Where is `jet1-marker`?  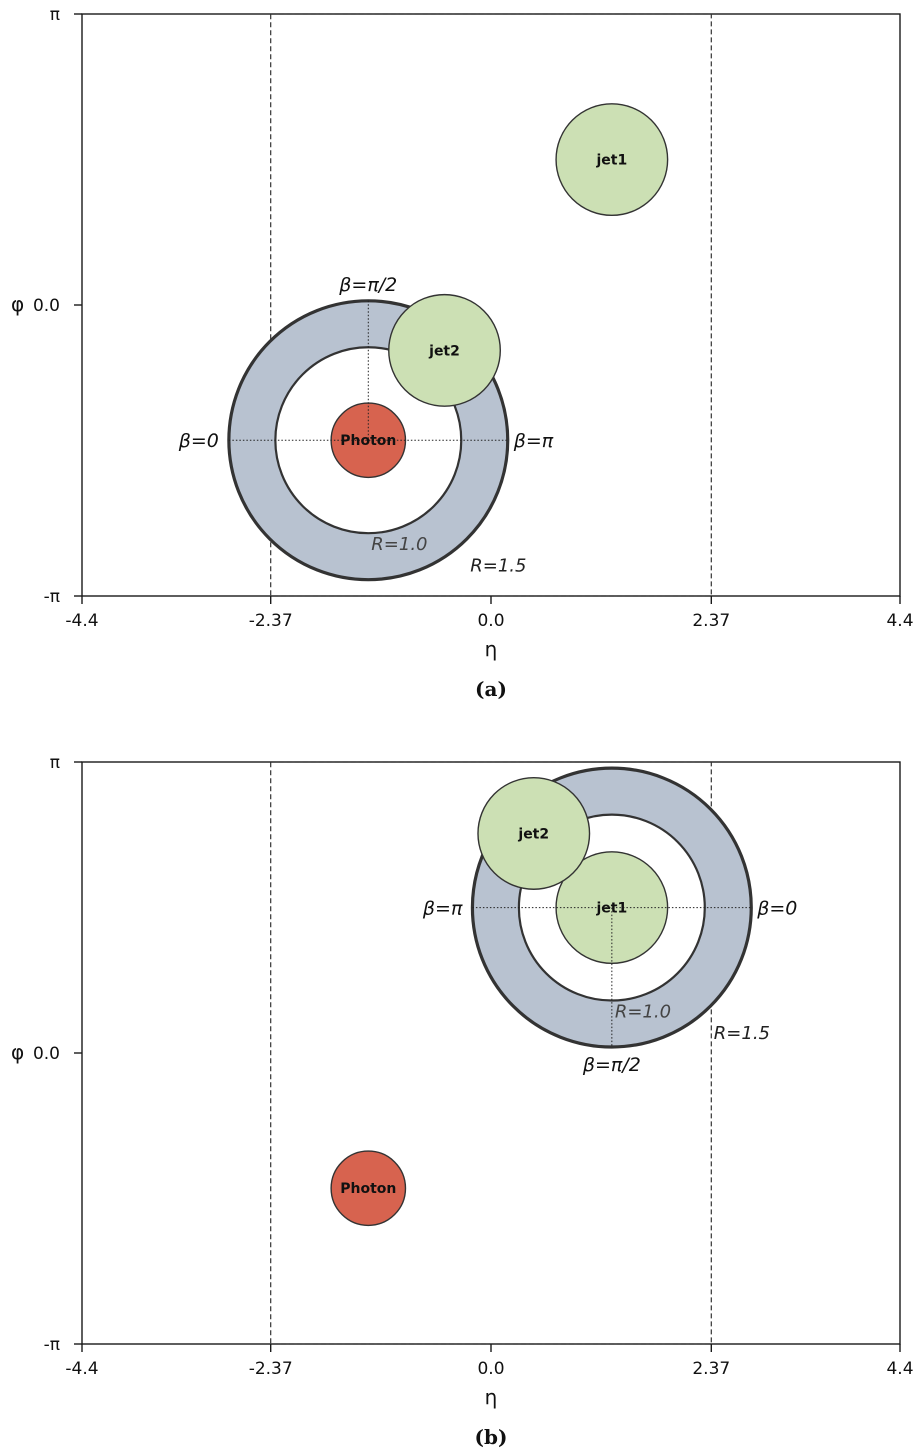 jet1-marker is located at coordinates (612, 160).